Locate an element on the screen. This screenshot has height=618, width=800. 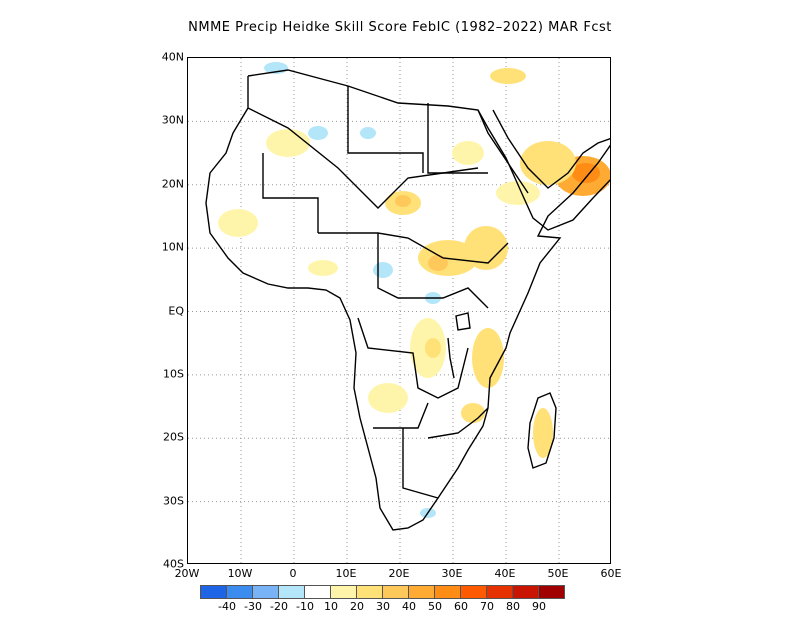
red-sea-coast is located at coordinates (543, 151).